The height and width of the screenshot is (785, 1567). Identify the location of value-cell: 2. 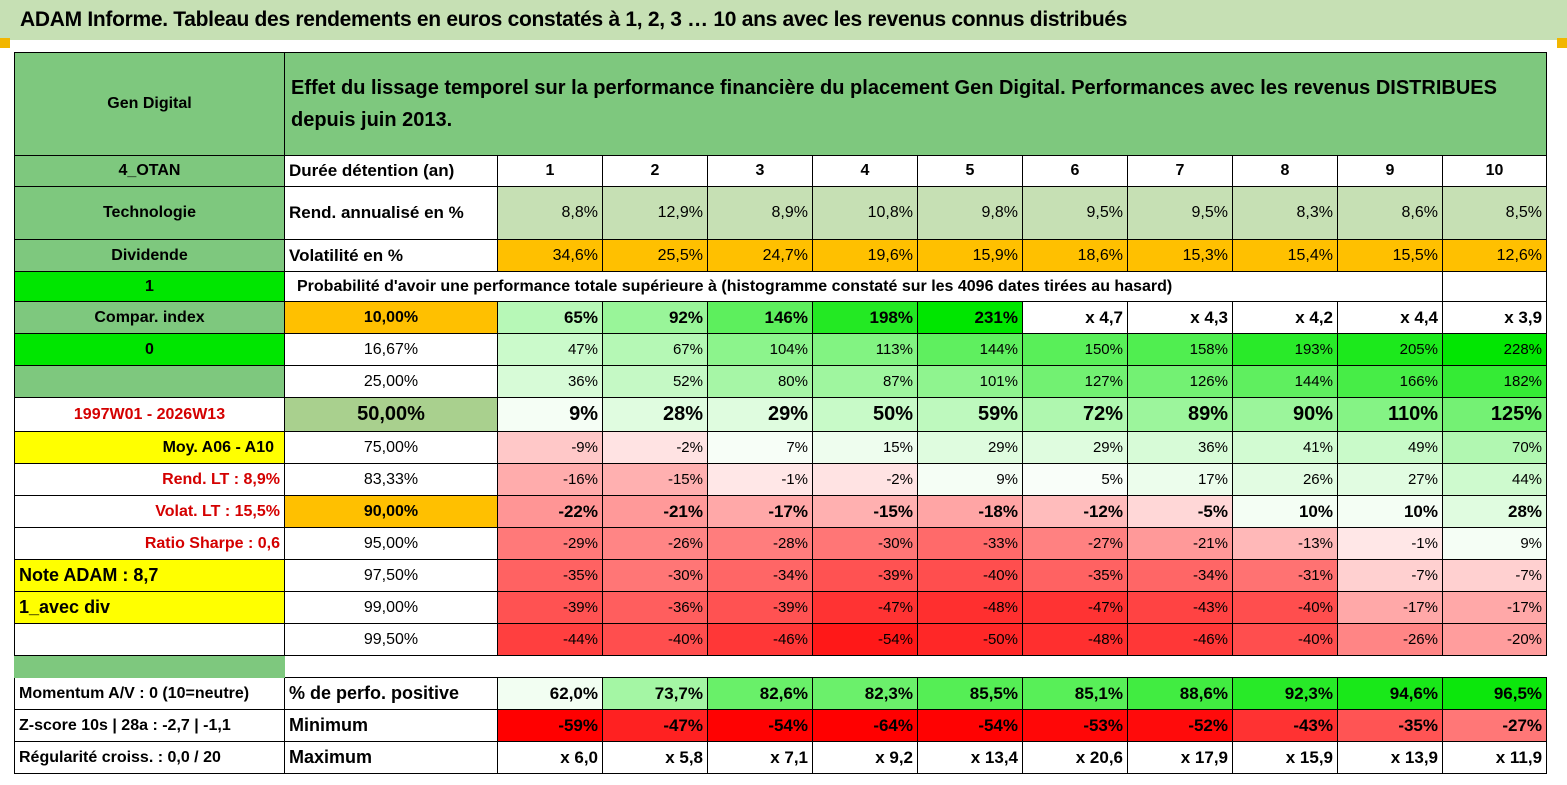
(655, 171).